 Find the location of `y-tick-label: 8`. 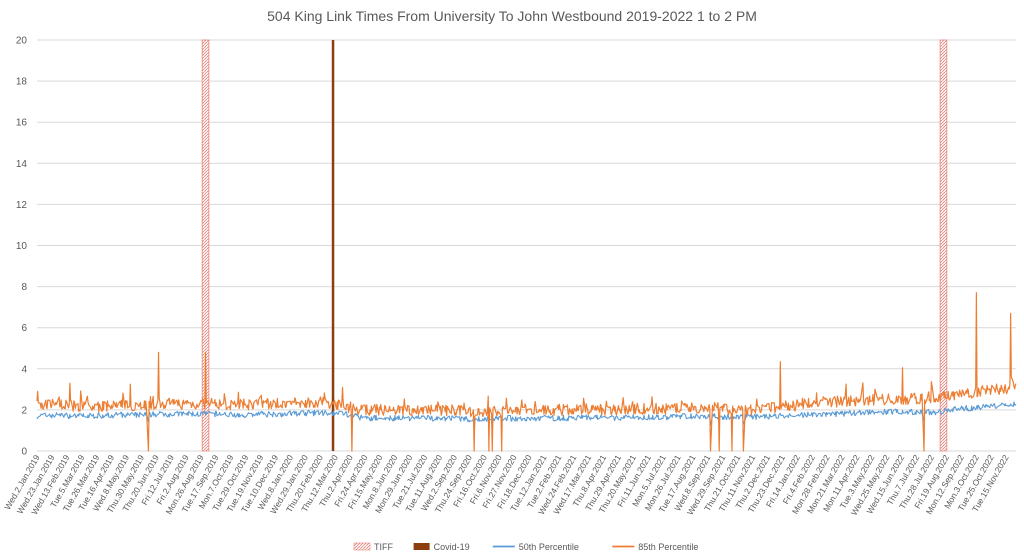

y-tick-label: 8 is located at coordinates (24, 287).